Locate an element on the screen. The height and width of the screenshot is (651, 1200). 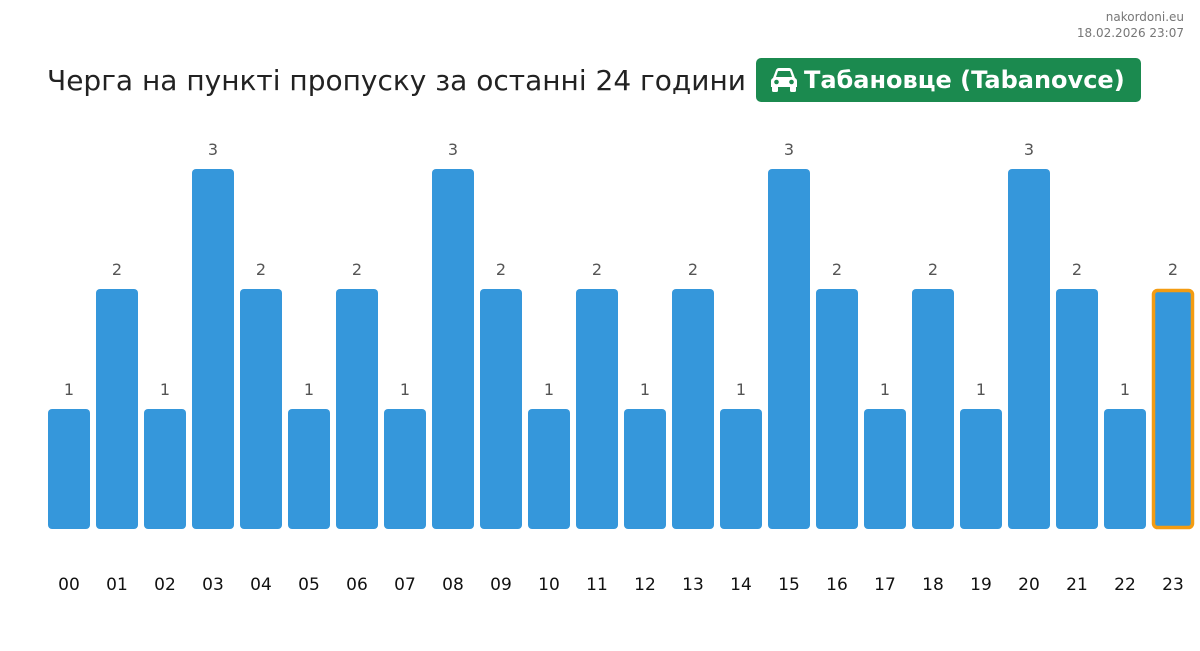
x-tick-label-11: 11 is located at coordinates (597, 585).